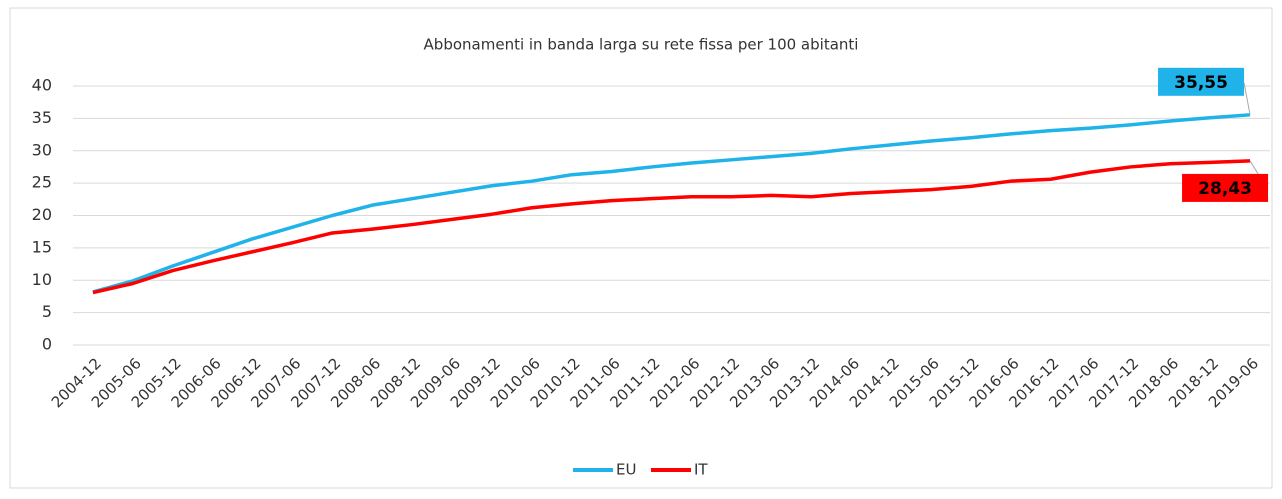  I want to click on y-tick-label: 5, so click(47, 311).